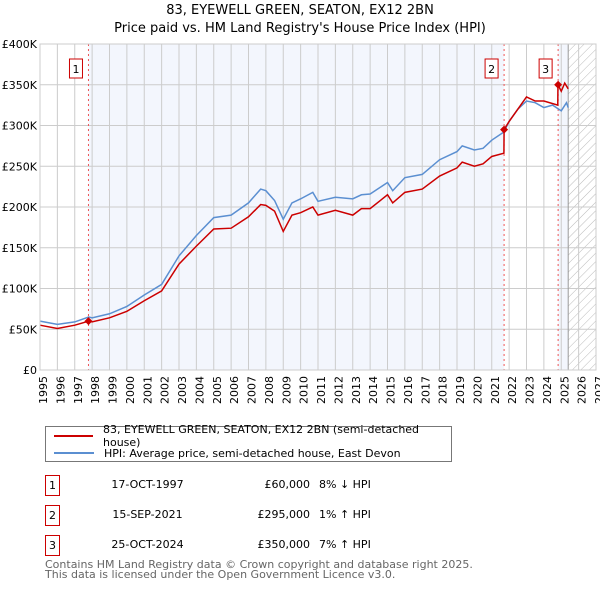  Describe the element at coordinates (23, 329) in the screenshot. I see `y-tick-label: £50K` at that location.